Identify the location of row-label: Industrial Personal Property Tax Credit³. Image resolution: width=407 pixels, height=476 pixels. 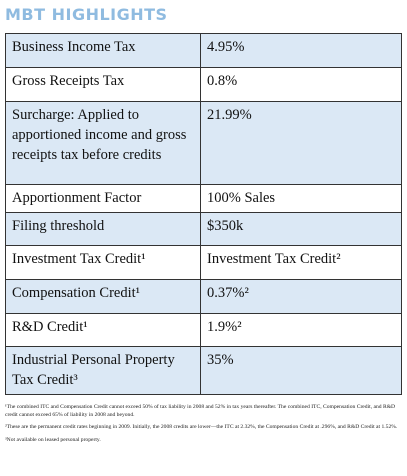
(103, 370).